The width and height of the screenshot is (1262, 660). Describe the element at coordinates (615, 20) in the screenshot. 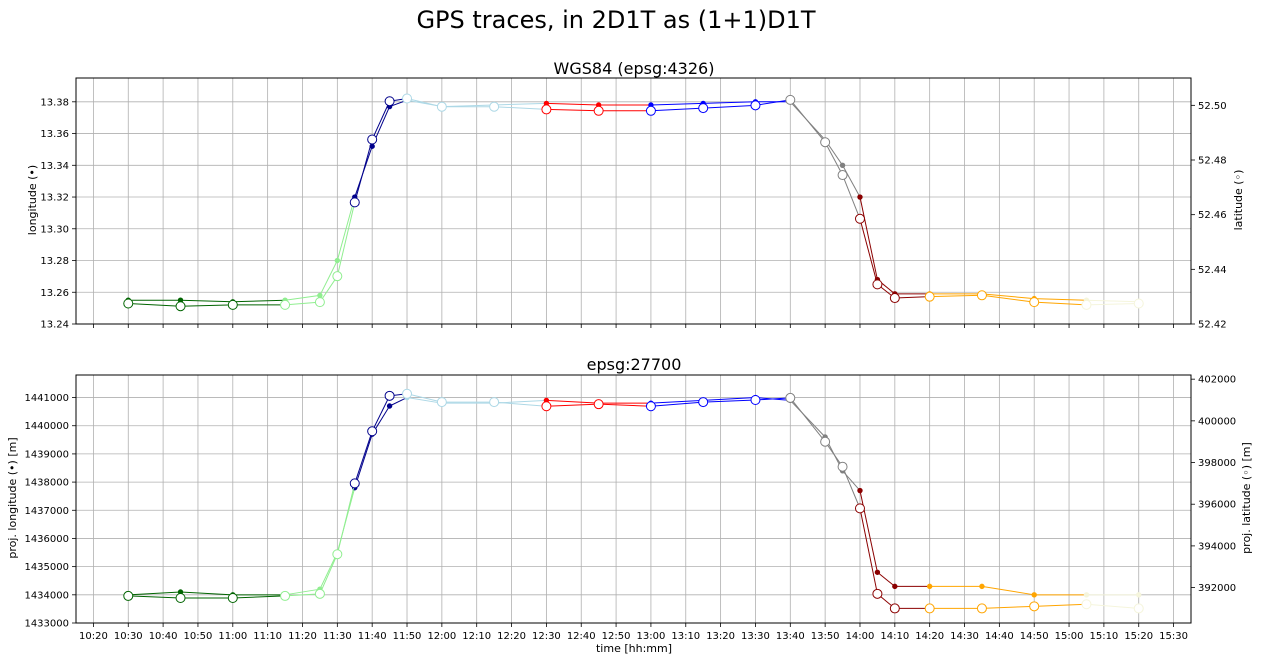

I see `figure-title: GPS traces, in 2D1T as (1+1)D1T` at that location.